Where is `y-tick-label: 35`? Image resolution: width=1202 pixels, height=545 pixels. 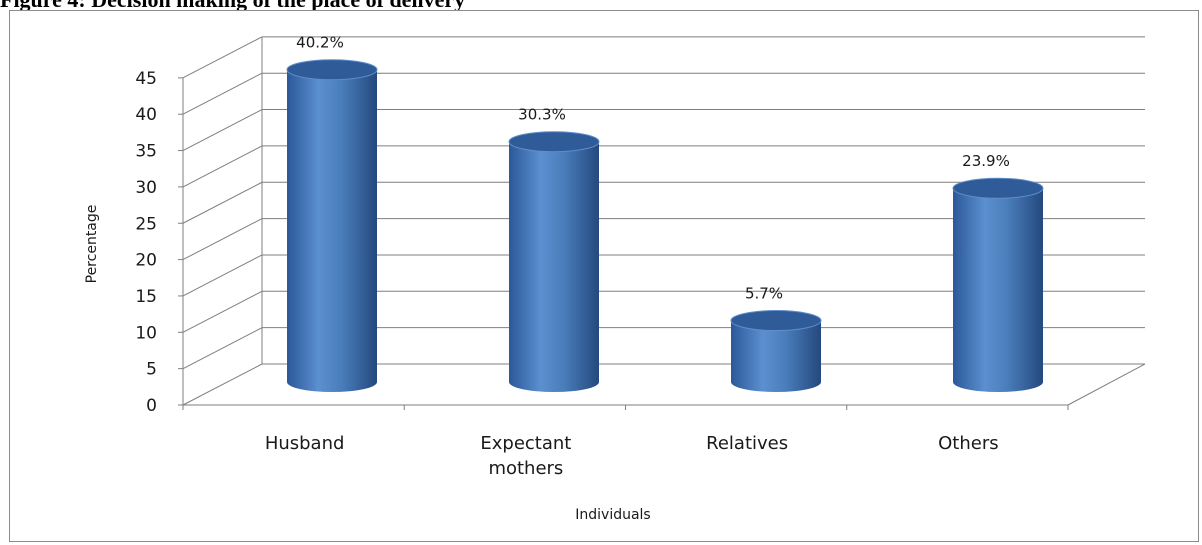
y-tick-label: 35 is located at coordinates (146, 152).